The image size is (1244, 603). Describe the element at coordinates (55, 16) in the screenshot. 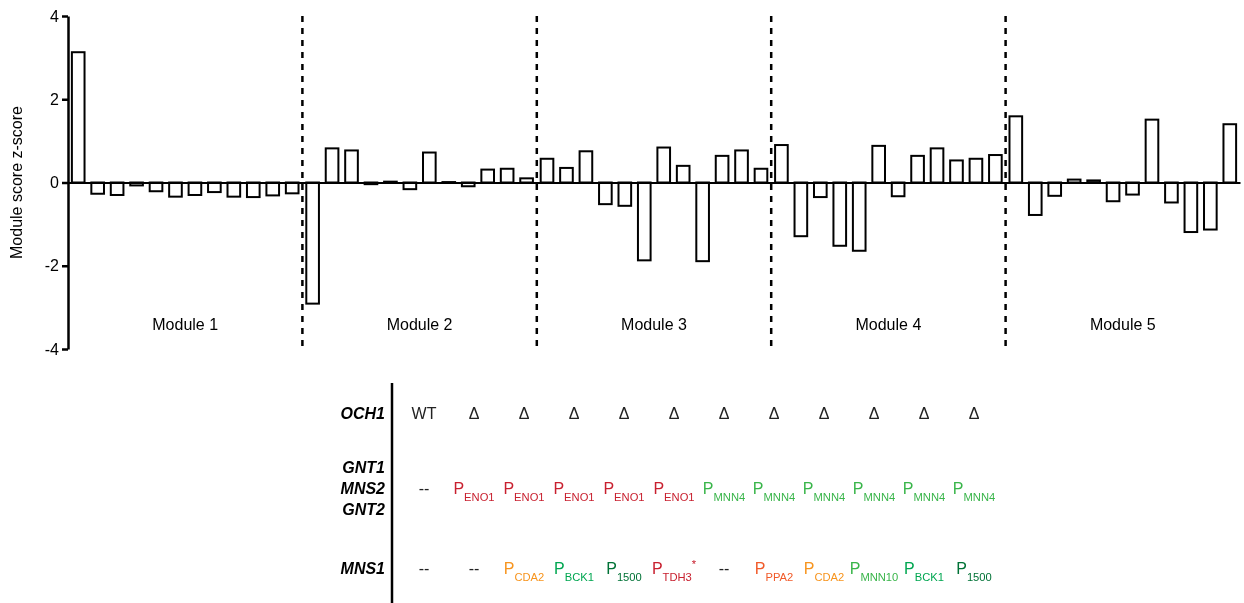

I see `y-tick-label: 4` at that location.